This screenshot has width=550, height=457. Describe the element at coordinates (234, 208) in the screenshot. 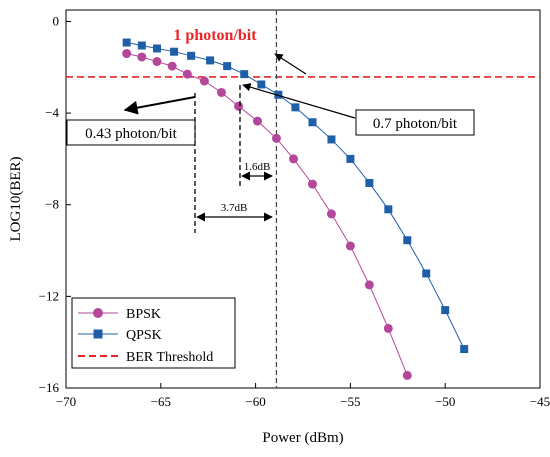

I see `gap-37-label: 3.7dB` at that location.